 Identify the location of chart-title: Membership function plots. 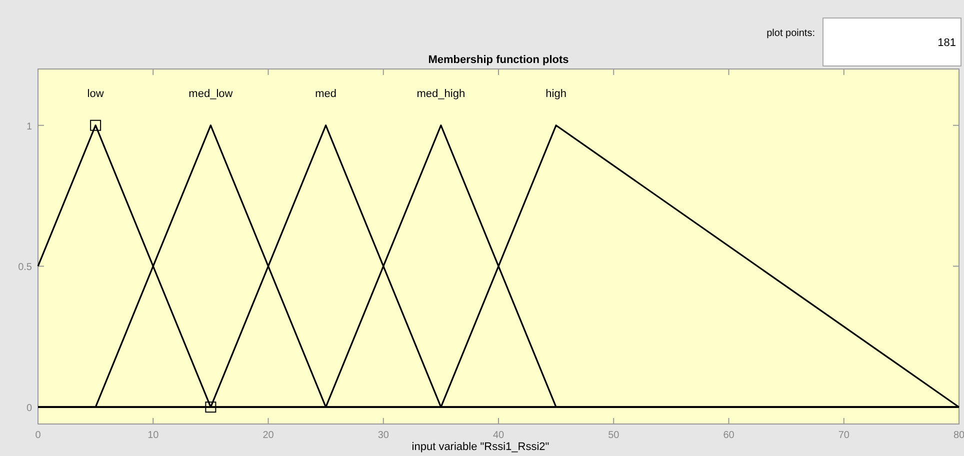
(498, 60).